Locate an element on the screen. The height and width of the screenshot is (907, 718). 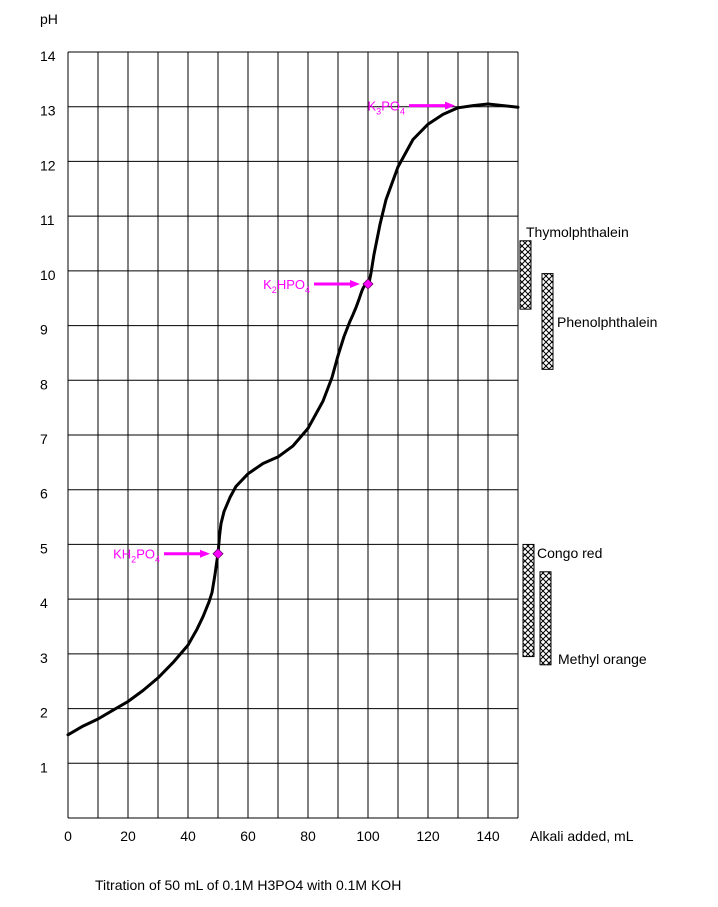
y-tick-label: 4 is located at coordinates (44, 603).